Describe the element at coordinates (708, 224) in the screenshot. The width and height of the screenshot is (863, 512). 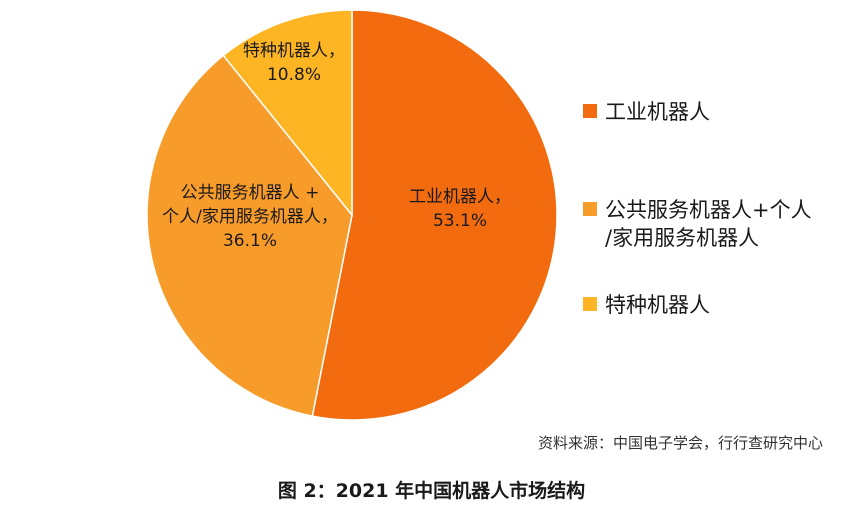
I see `legend-label-2: 公共服务机器人+个人/家用服务机器人` at that location.